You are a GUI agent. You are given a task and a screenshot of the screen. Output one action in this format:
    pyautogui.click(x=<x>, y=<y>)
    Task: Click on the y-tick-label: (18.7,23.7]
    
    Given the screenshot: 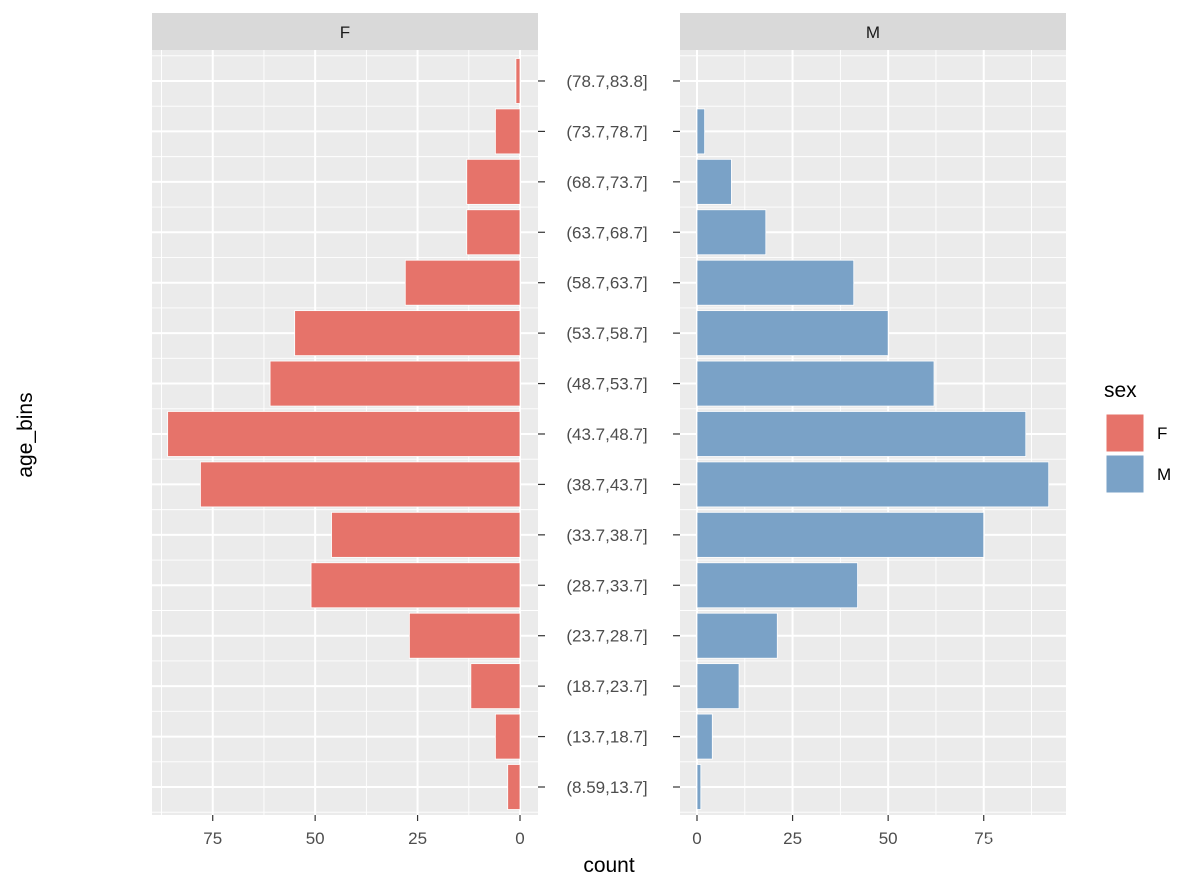 What is the action you would take?
    pyautogui.click(x=606, y=686)
    